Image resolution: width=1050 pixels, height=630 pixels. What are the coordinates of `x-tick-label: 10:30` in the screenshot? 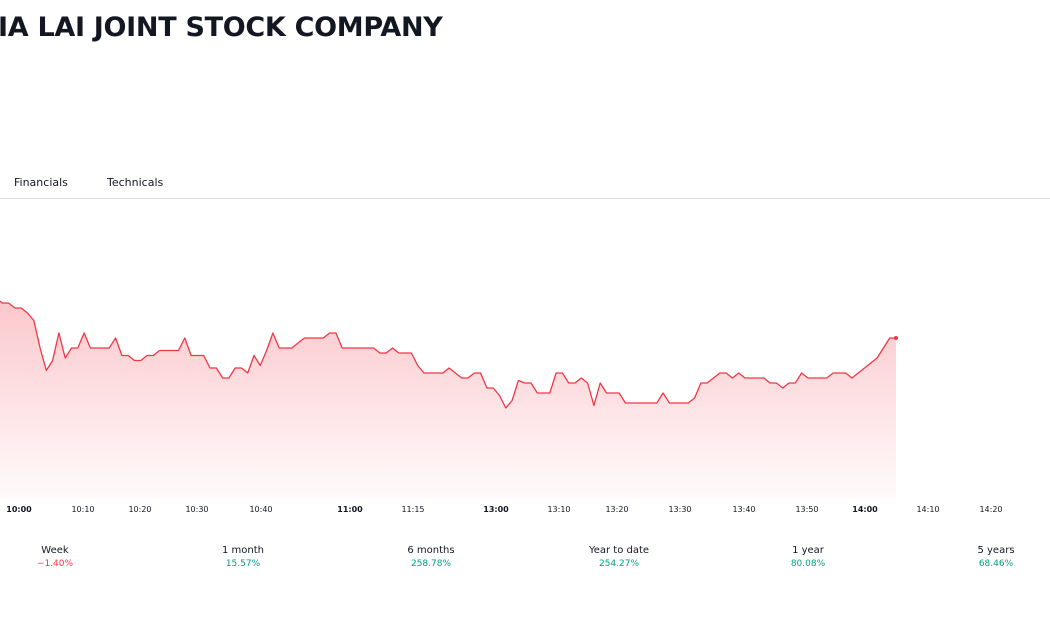 It's located at (196, 509).